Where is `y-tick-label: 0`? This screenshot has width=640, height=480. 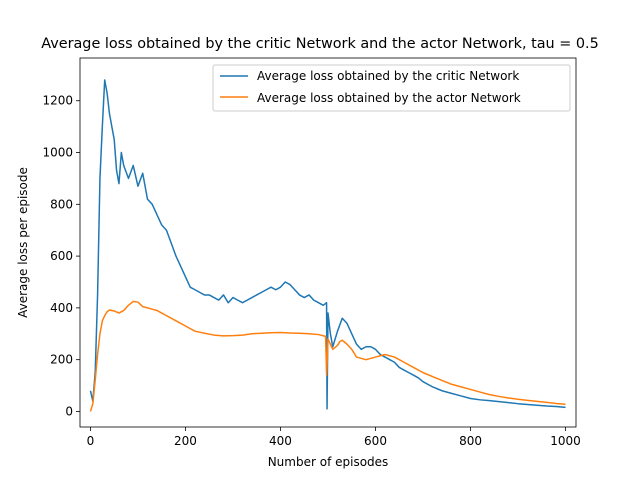 y-tick-label: 0 is located at coordinates (69, 411).